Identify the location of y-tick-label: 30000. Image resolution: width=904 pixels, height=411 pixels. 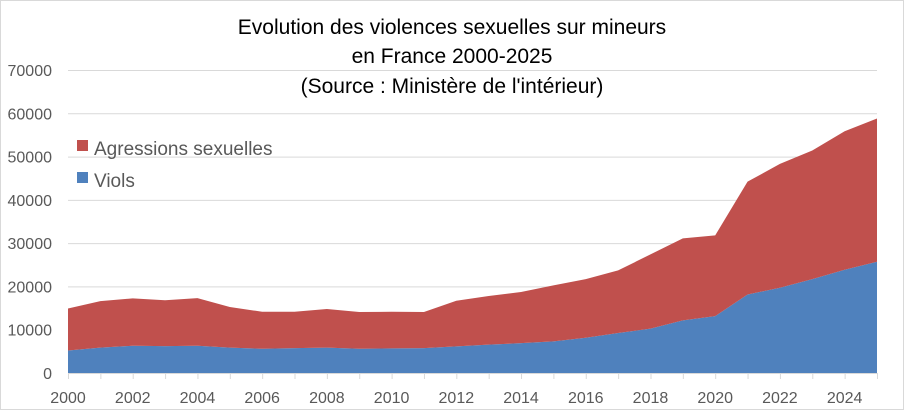
(30, 244).